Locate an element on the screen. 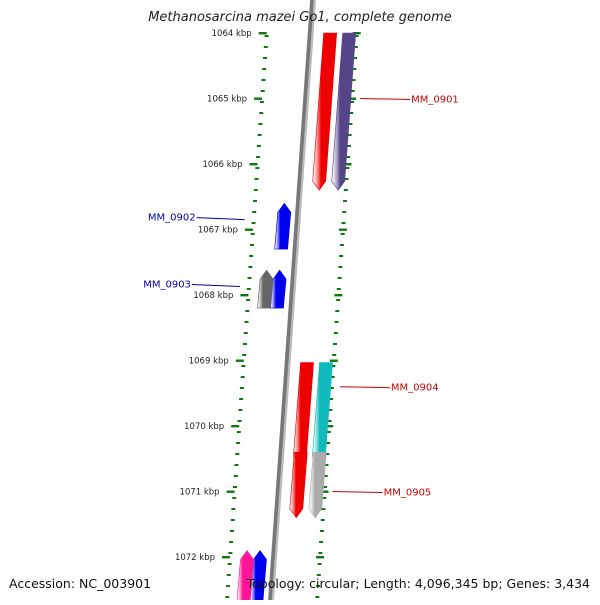 The height and width of the screenshot is (605, 600). accession-label: Accession: NC_003901 is located at coordinates (80, 583).